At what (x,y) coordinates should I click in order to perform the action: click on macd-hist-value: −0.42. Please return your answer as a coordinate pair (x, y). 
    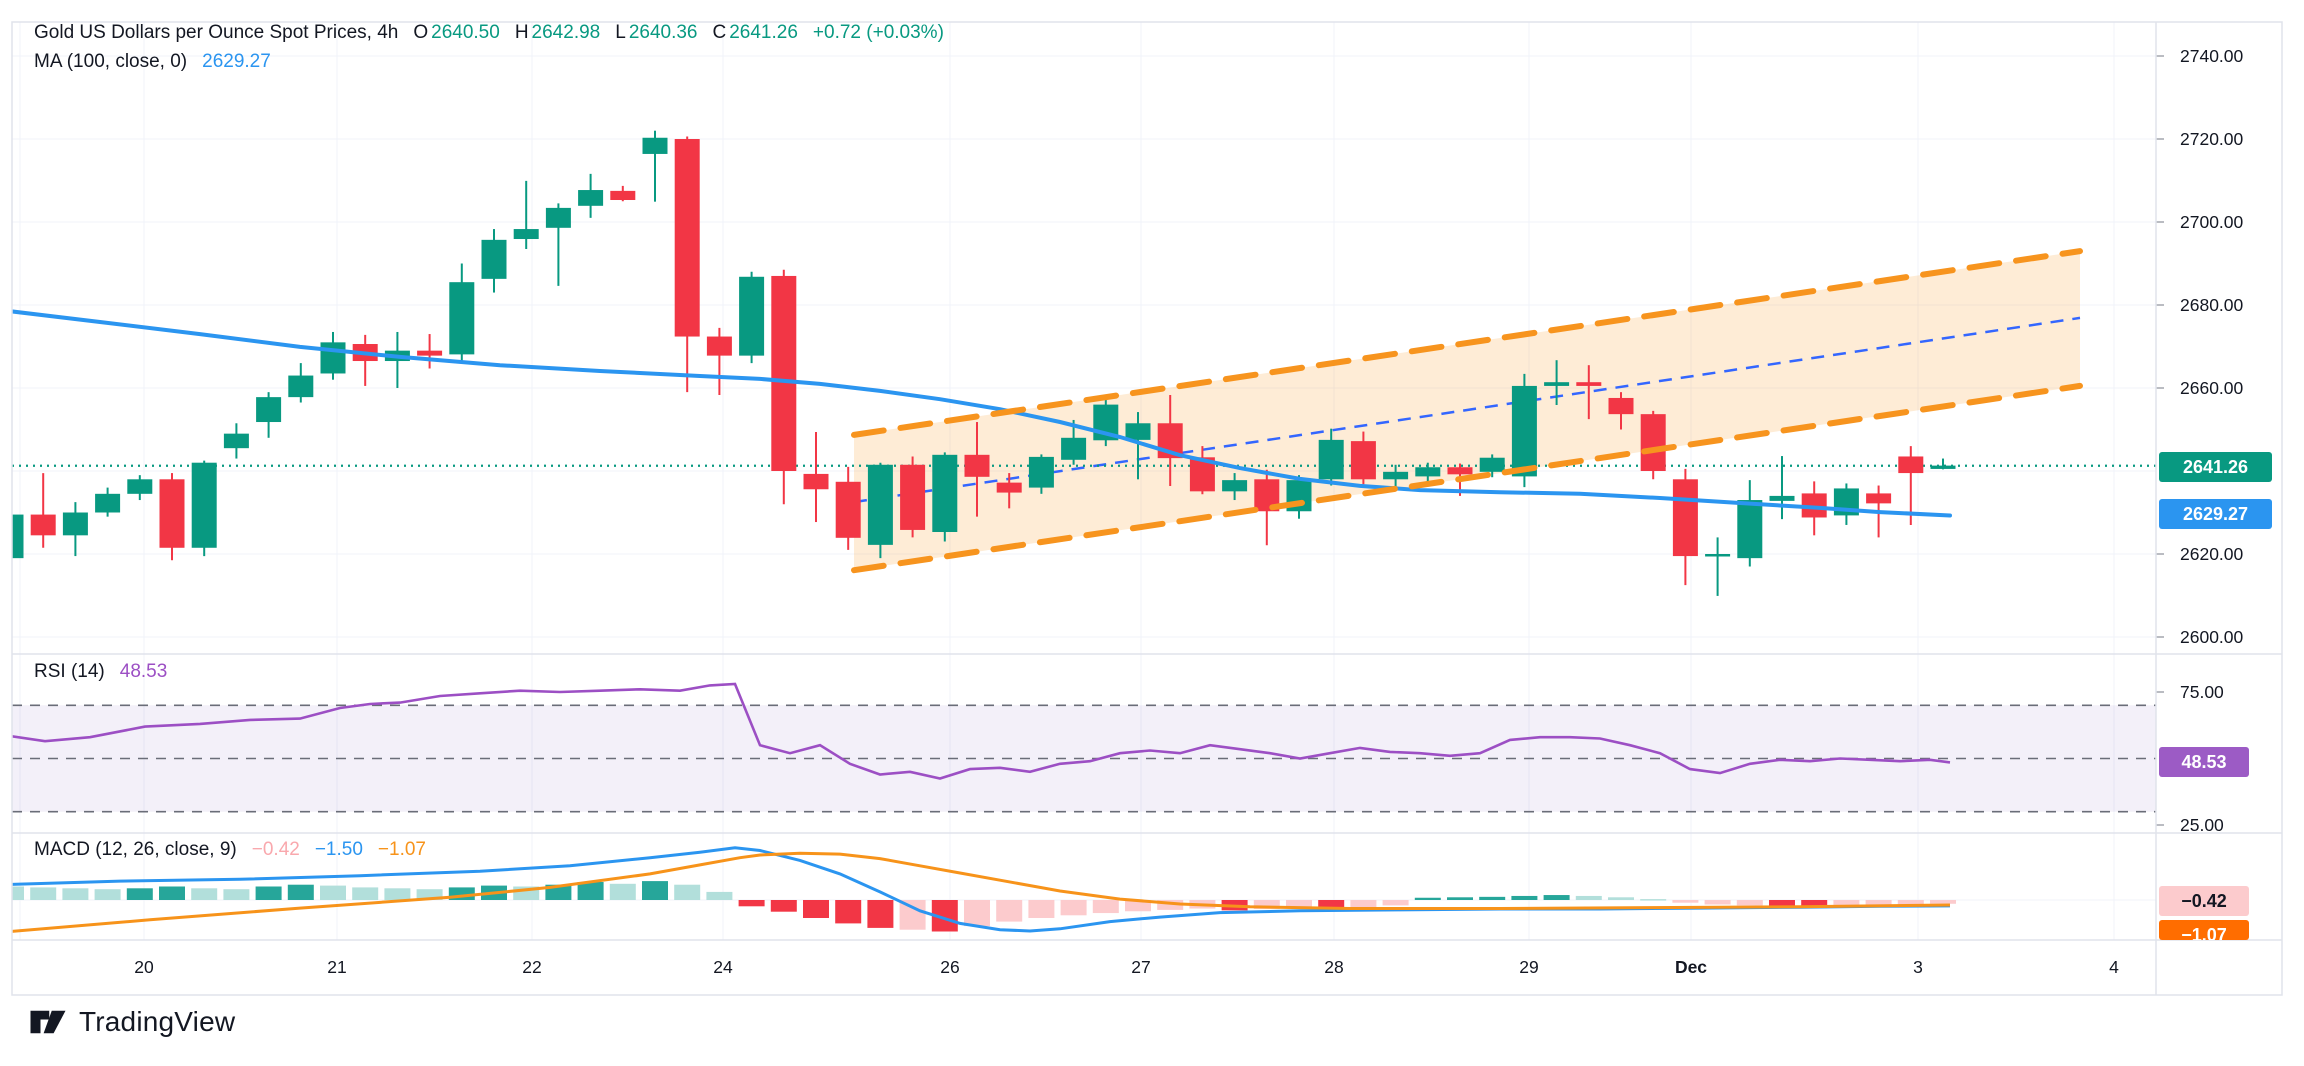
    Looking at the image, I should click on (275, 849).